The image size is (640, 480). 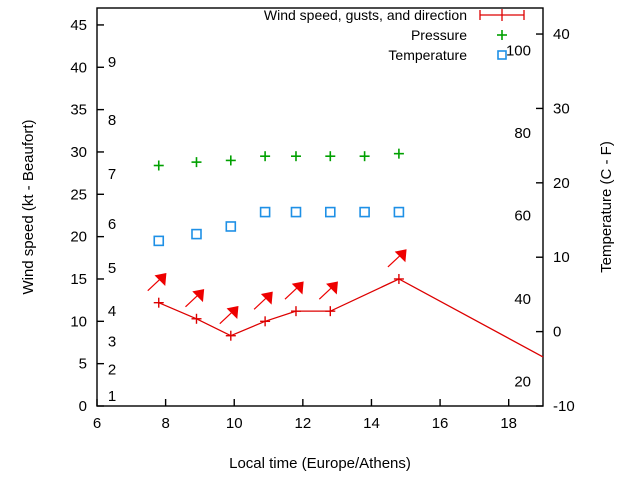 I want to click on y-tick-label: 5, so click(x=83, y=364).